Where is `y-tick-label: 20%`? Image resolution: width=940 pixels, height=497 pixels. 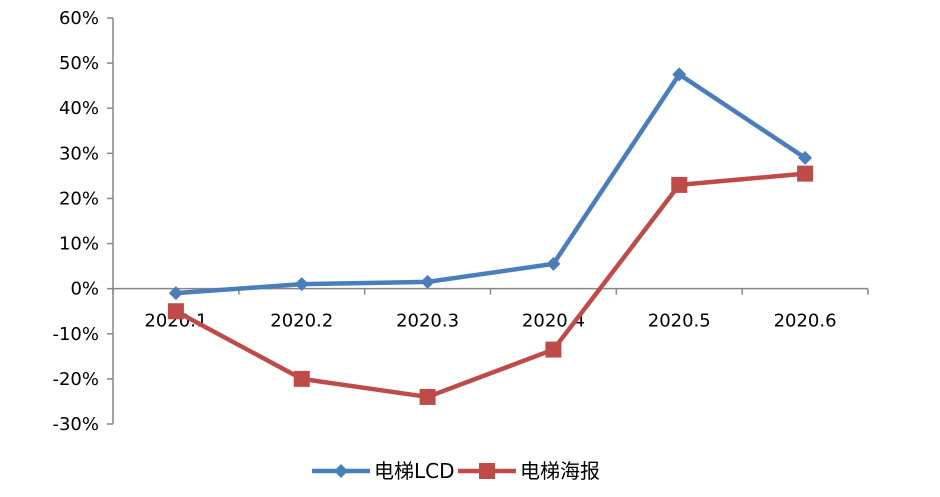 y-tick-label: 20% is located at coordinates (79, 198).